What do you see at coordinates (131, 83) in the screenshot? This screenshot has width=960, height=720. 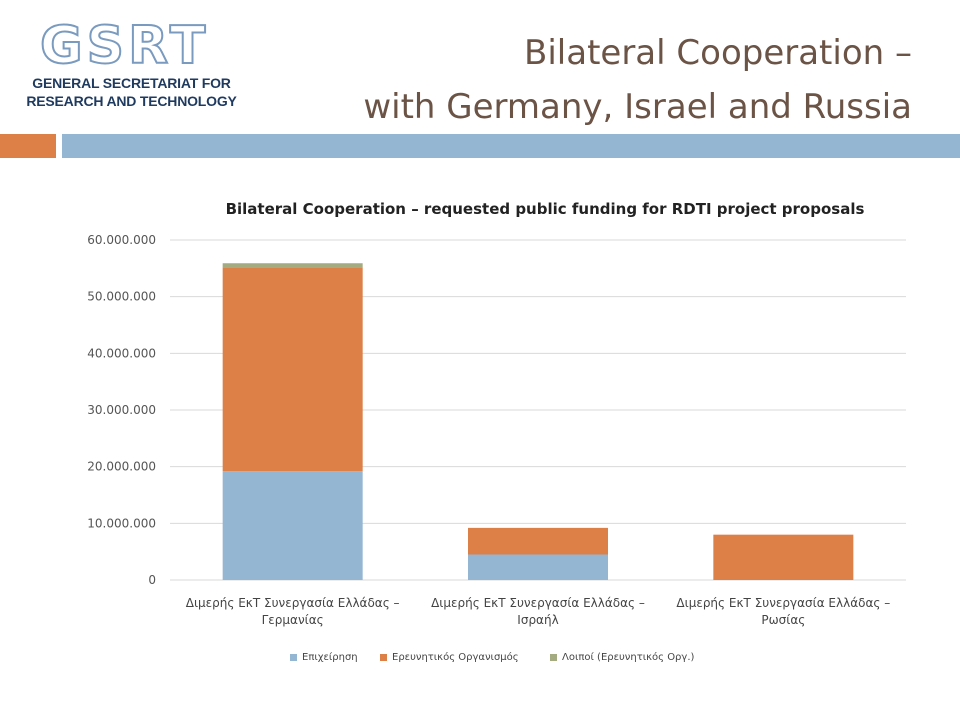 I see `logo-line-1: GENERAL SECRETARIAT FOR` at bounding box center [131, 83].